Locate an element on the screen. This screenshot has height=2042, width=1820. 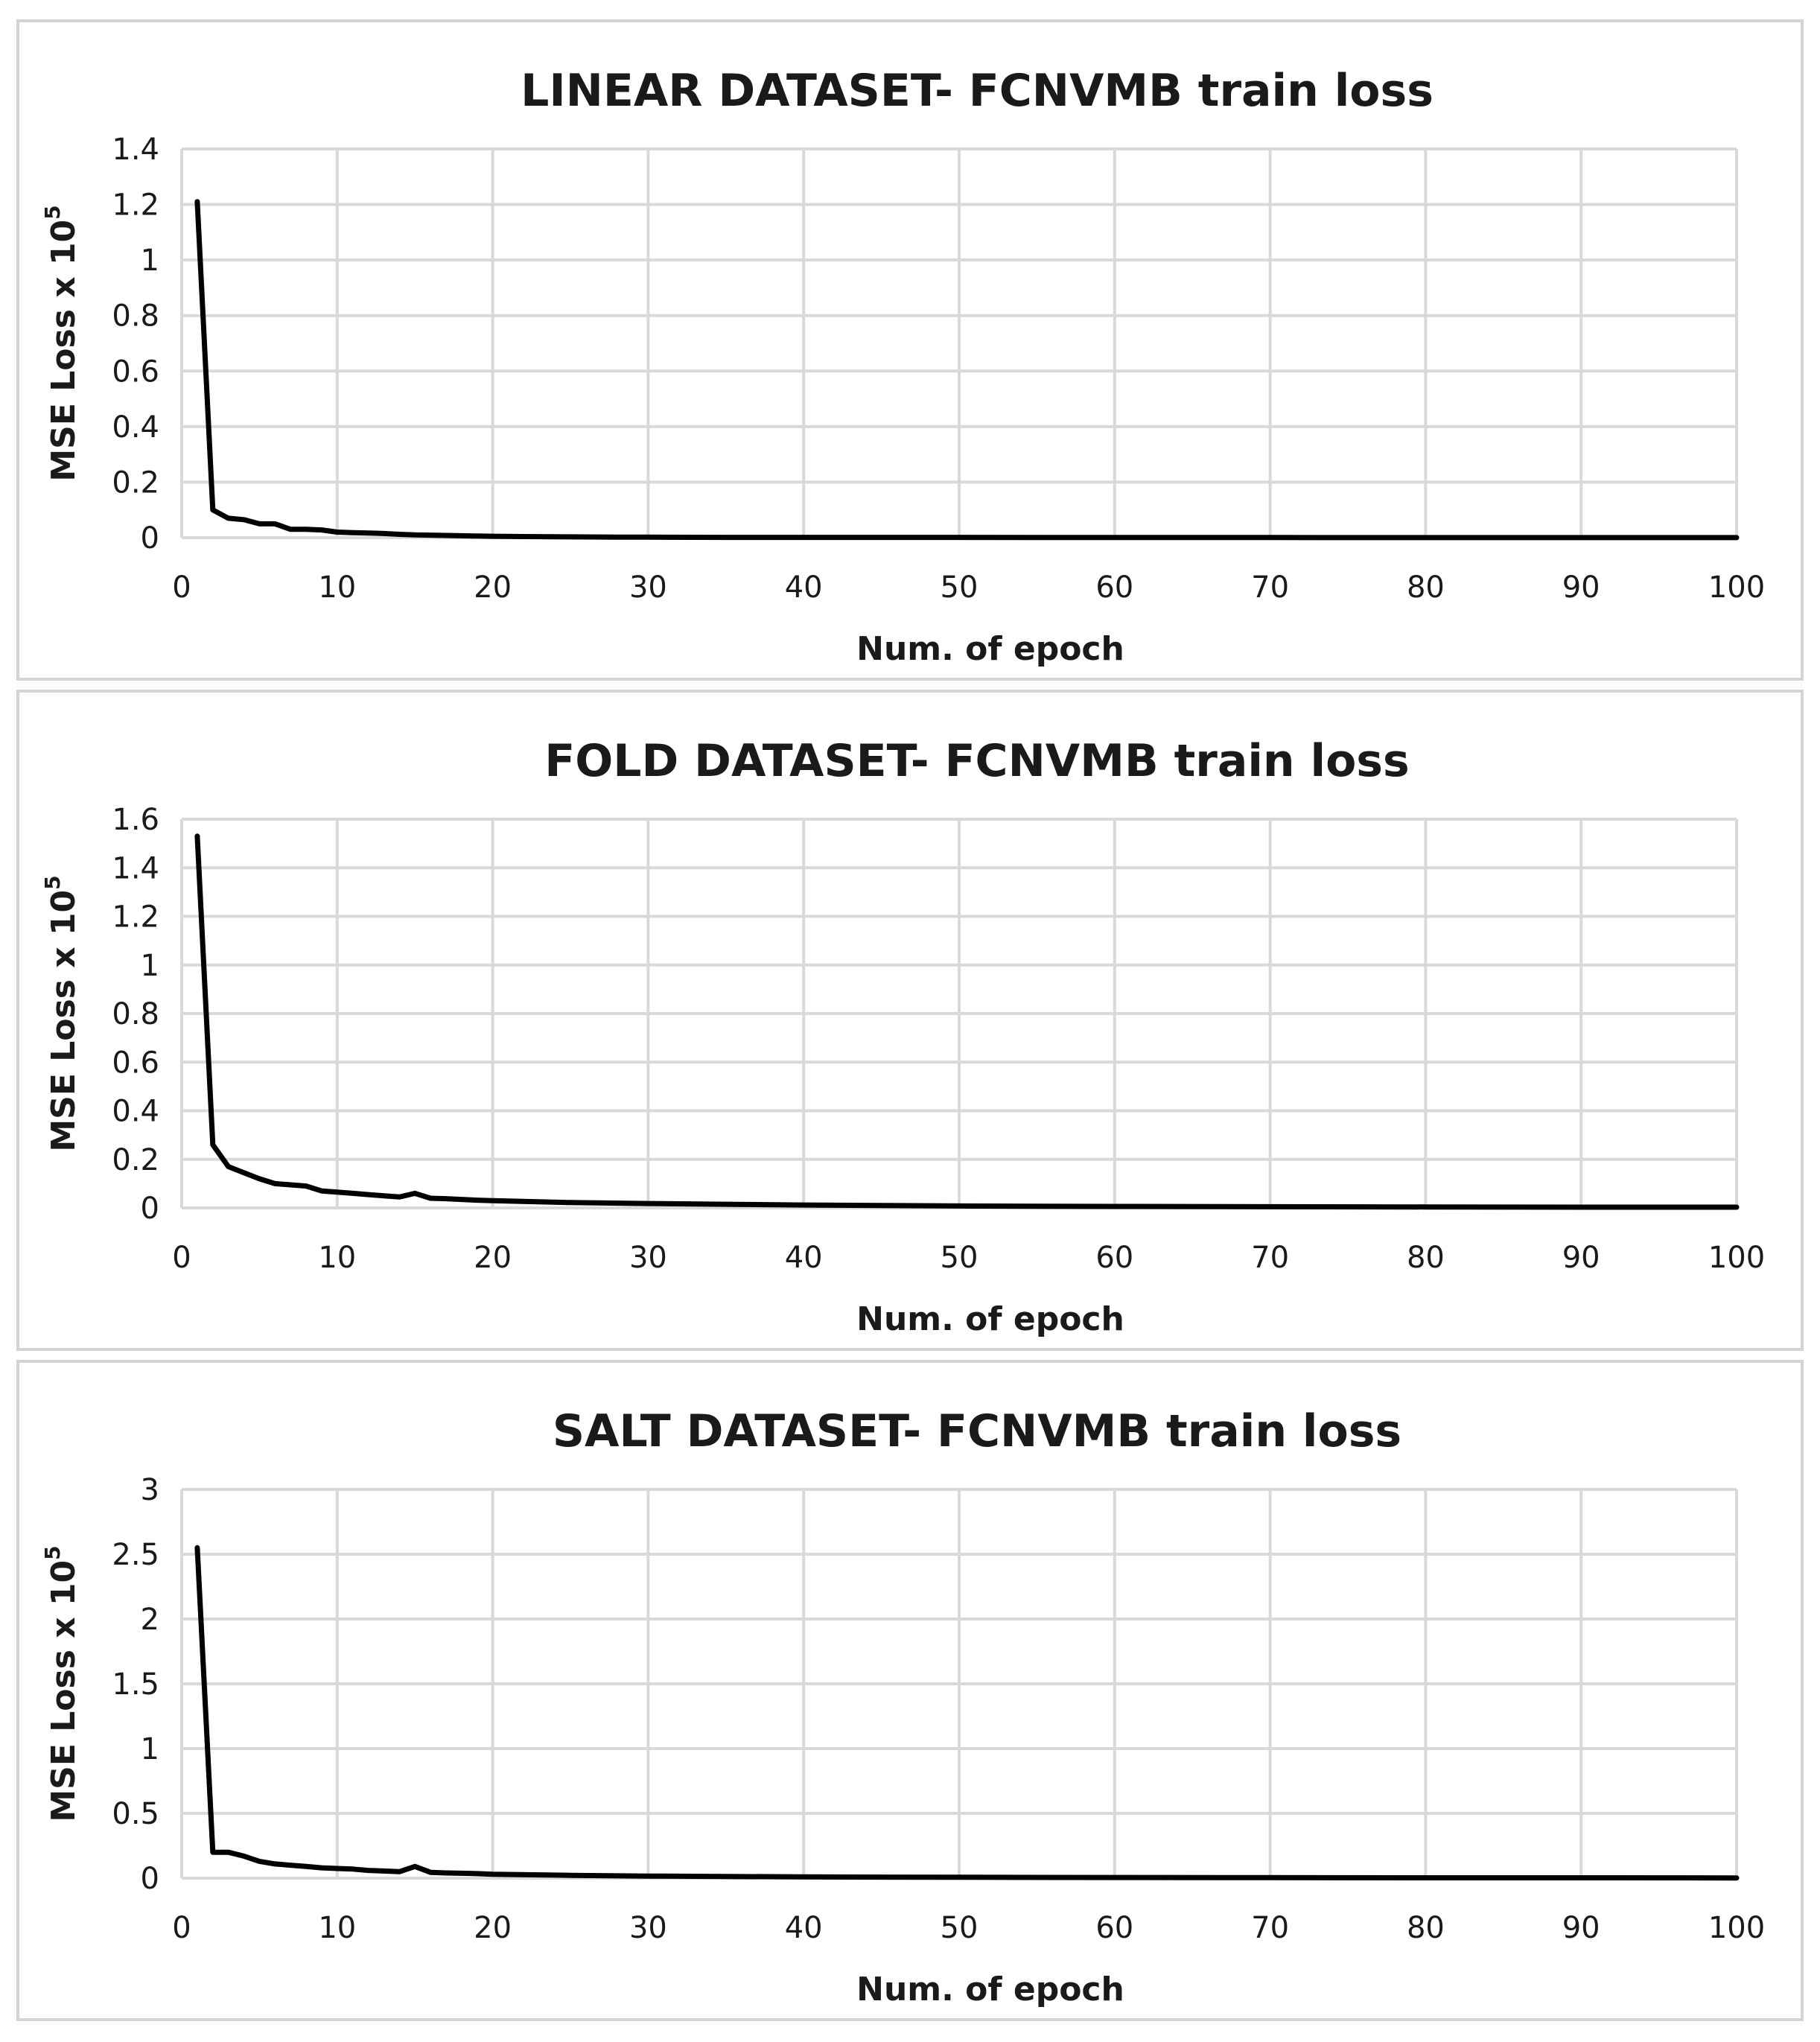
chart-title: FOLD DATASET- FCNVMB train loss is located at coordinates (976, 761).